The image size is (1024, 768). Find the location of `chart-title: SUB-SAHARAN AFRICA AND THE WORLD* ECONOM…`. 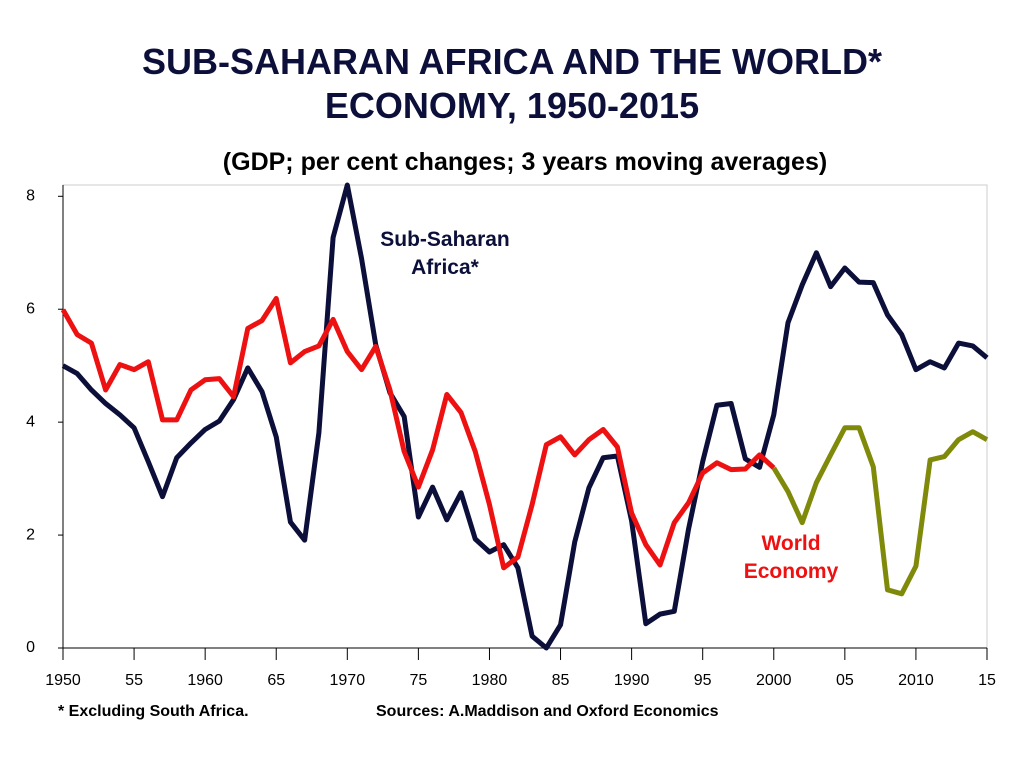

chart-title: SUB-SAHARAN AFRICA AND THE WORLD* ECONOM… is located at coordinates (512, 83).